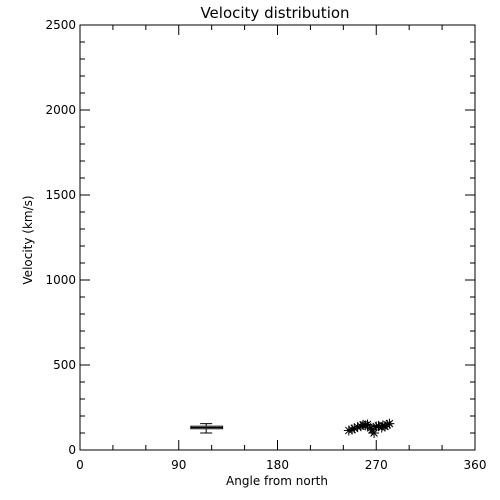  What do you see at coordinates (28, 239) in the screenshot?
I see `y-axis-label: Velocity (km/s)` at bounding box center [28, 239].